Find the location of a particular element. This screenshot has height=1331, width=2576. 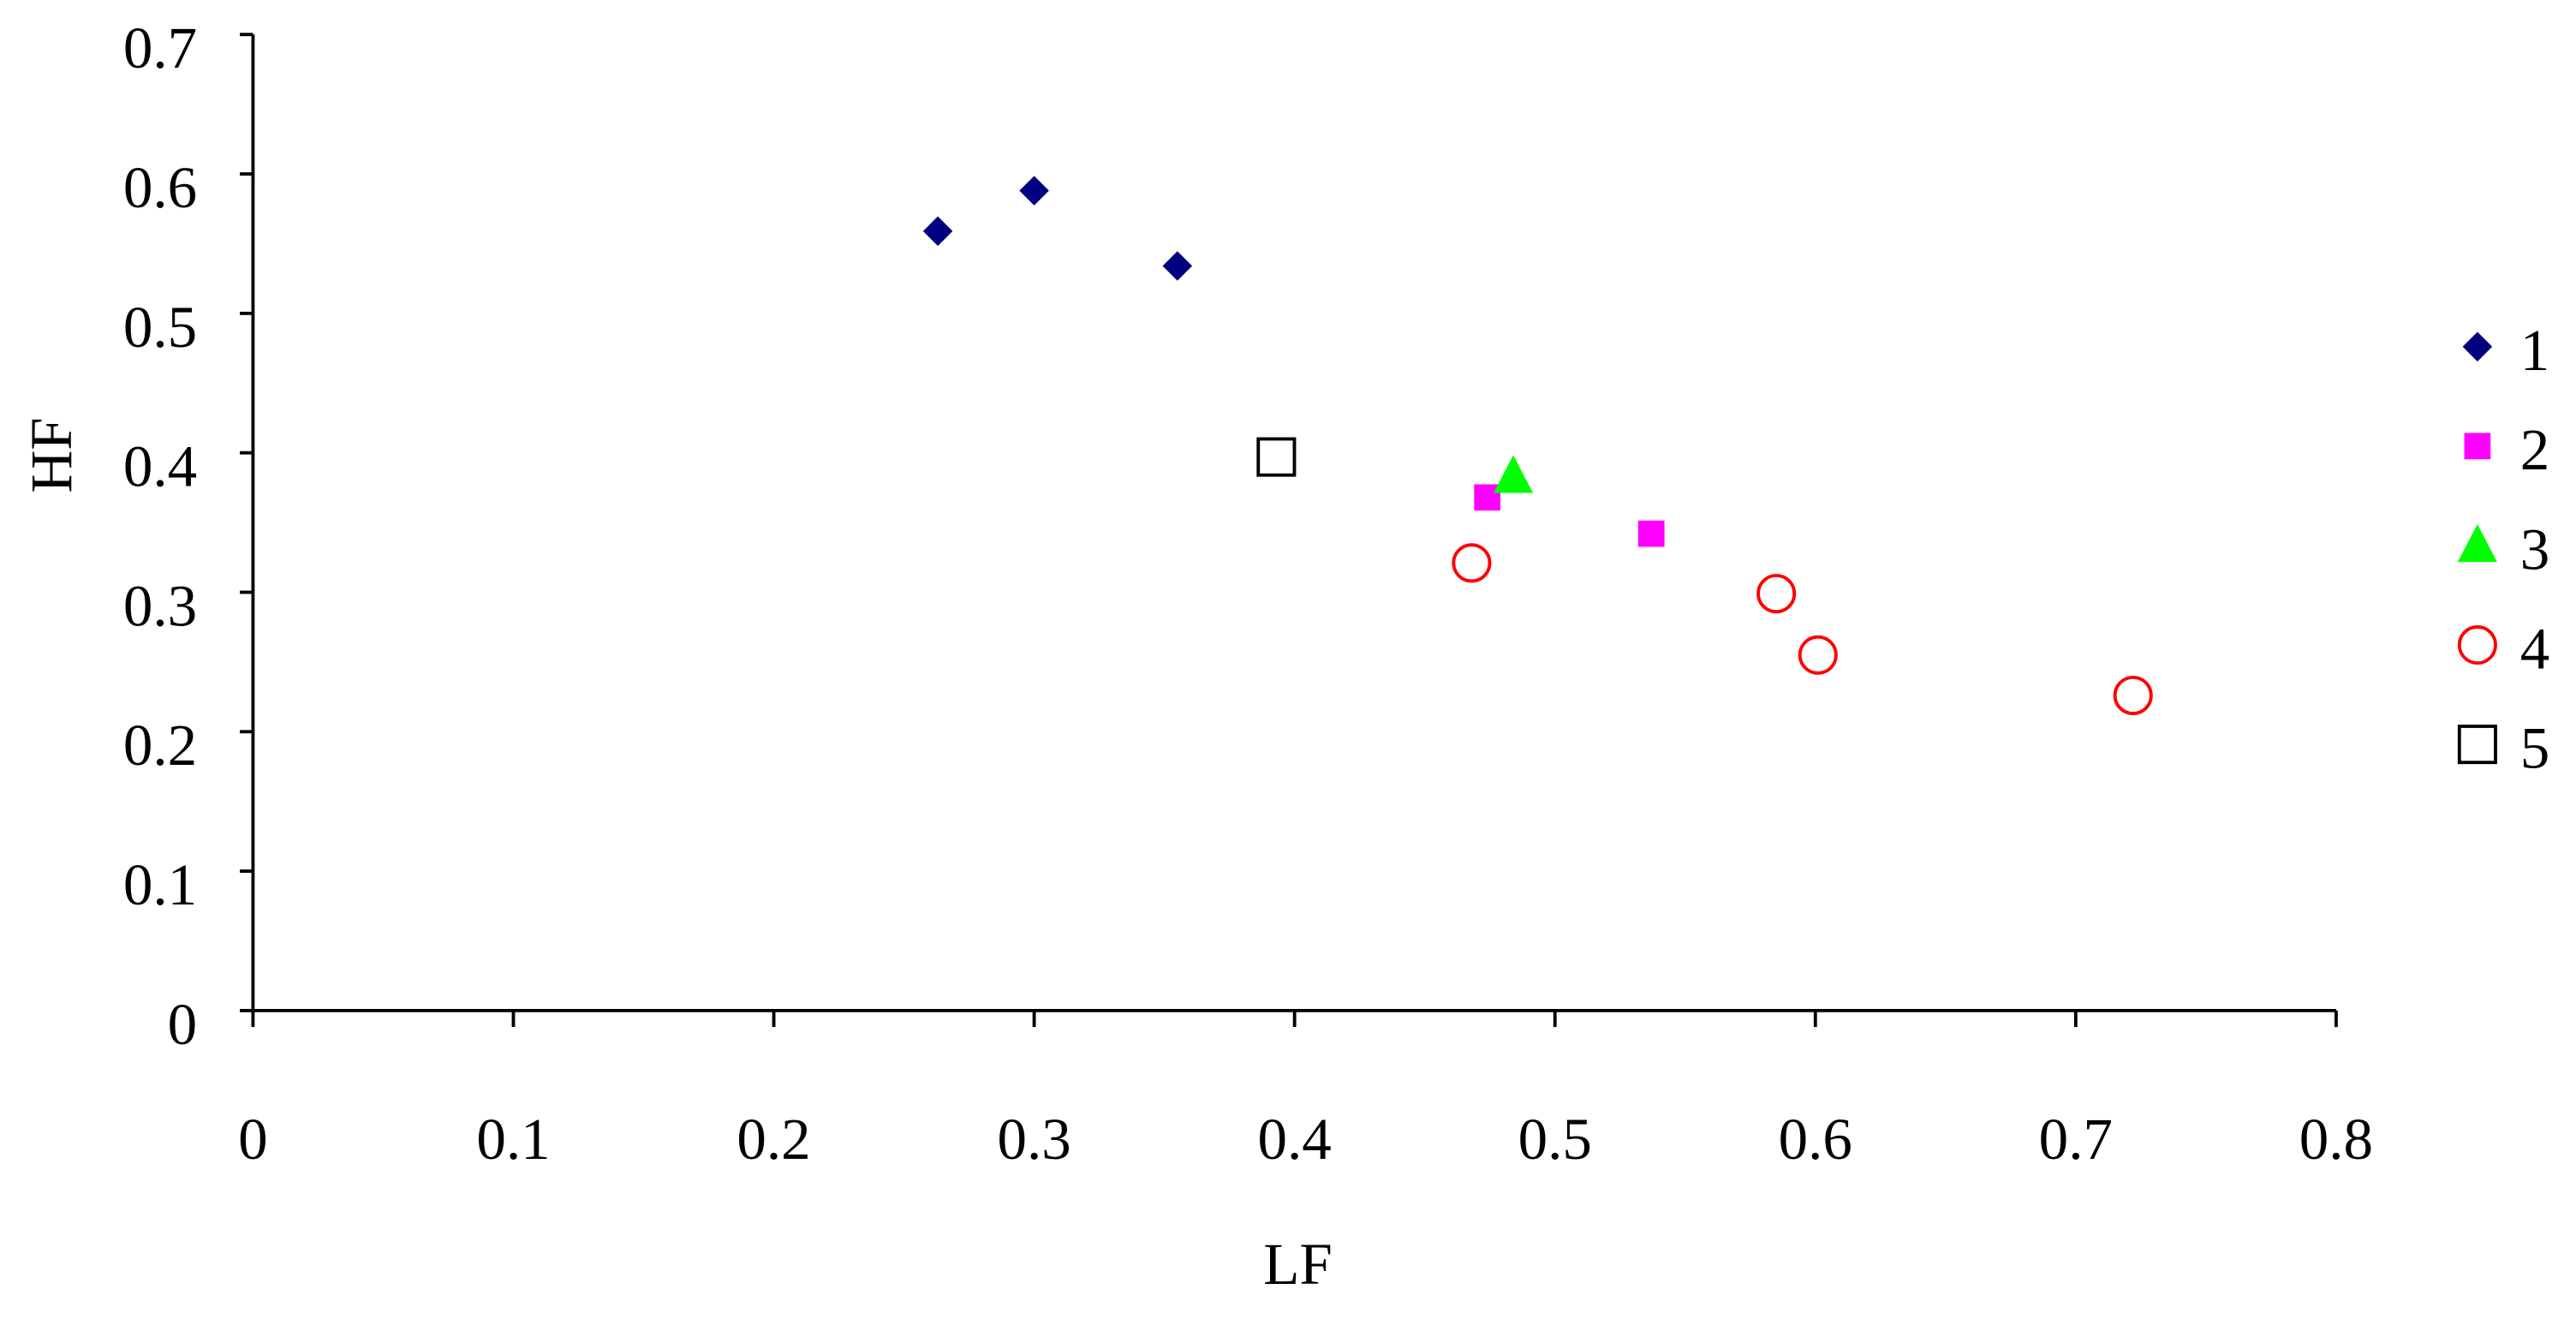

y-tick-label: 0 is located at coordinates (183, 1024).